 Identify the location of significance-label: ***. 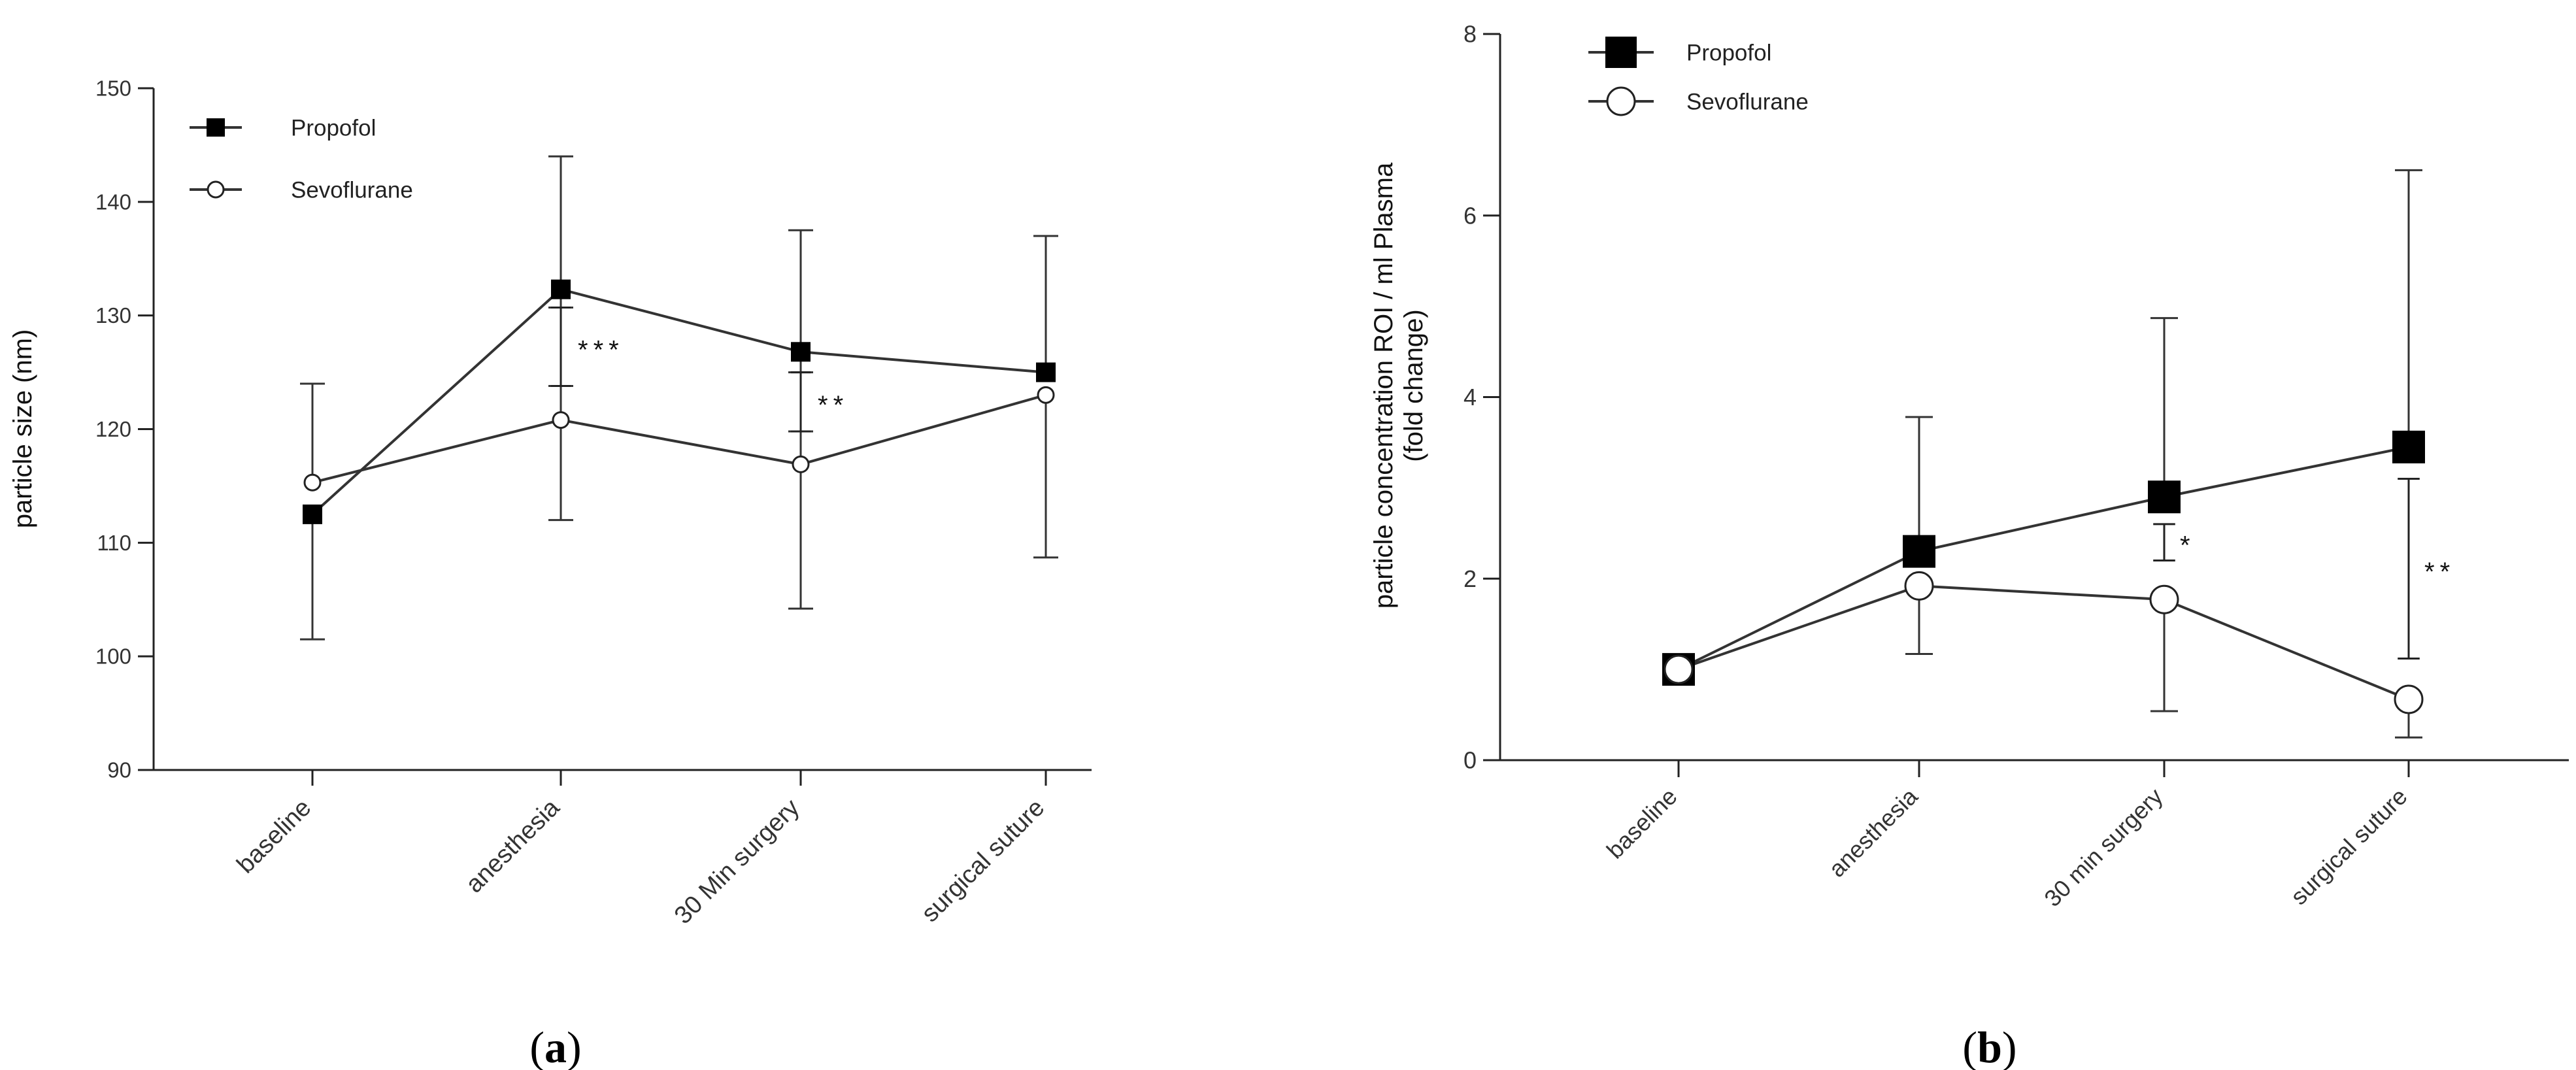
(601, 349).